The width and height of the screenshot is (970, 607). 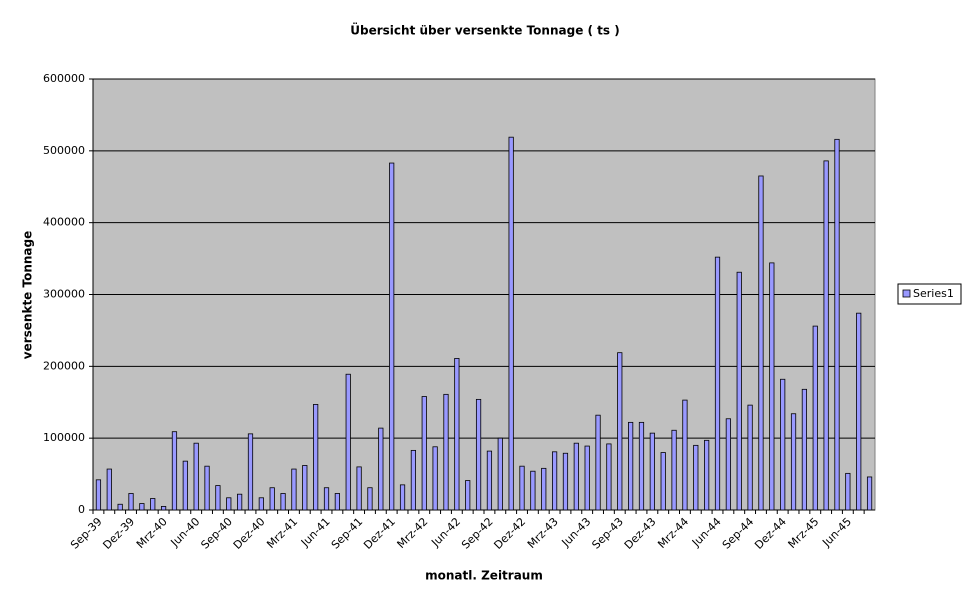 I want to click on y-tick-label: 0, so click(x=81, y=509).